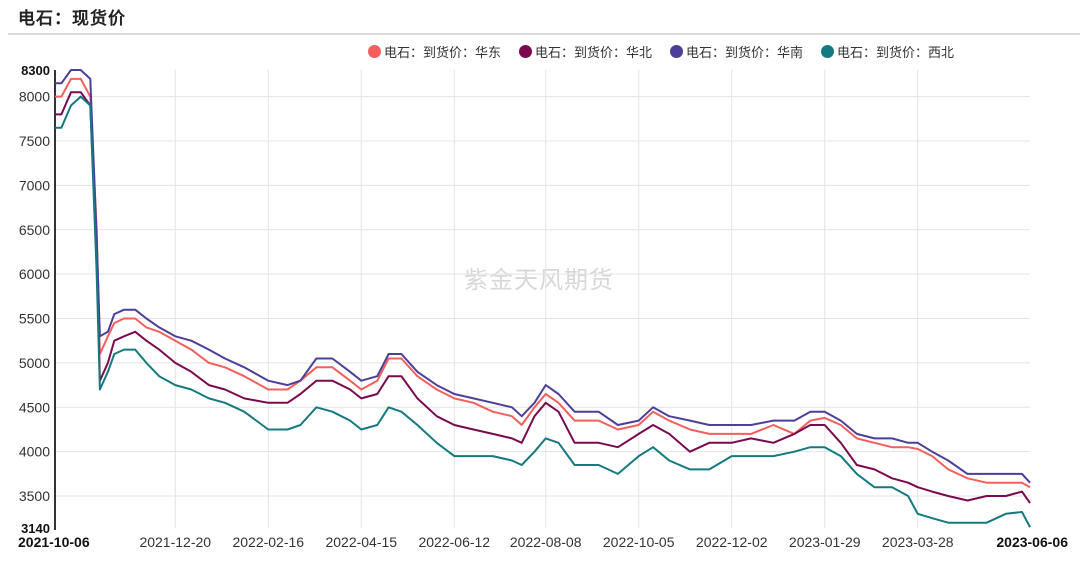  Describe the element at coordinates (732, 542) in the screenshot. I see `x-tick-label: 2022-12-02` at that location.